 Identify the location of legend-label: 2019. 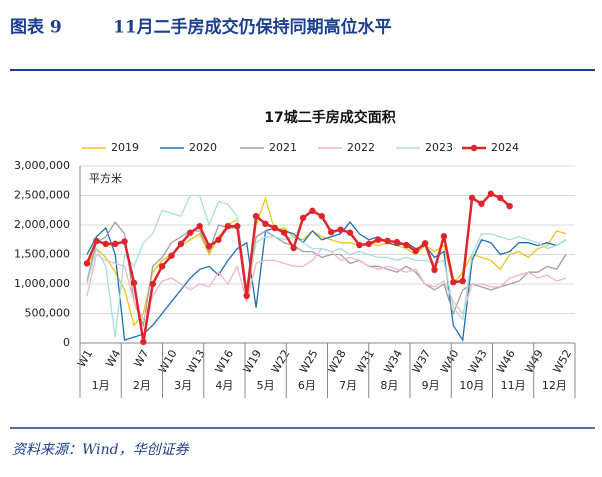
(125, 147).